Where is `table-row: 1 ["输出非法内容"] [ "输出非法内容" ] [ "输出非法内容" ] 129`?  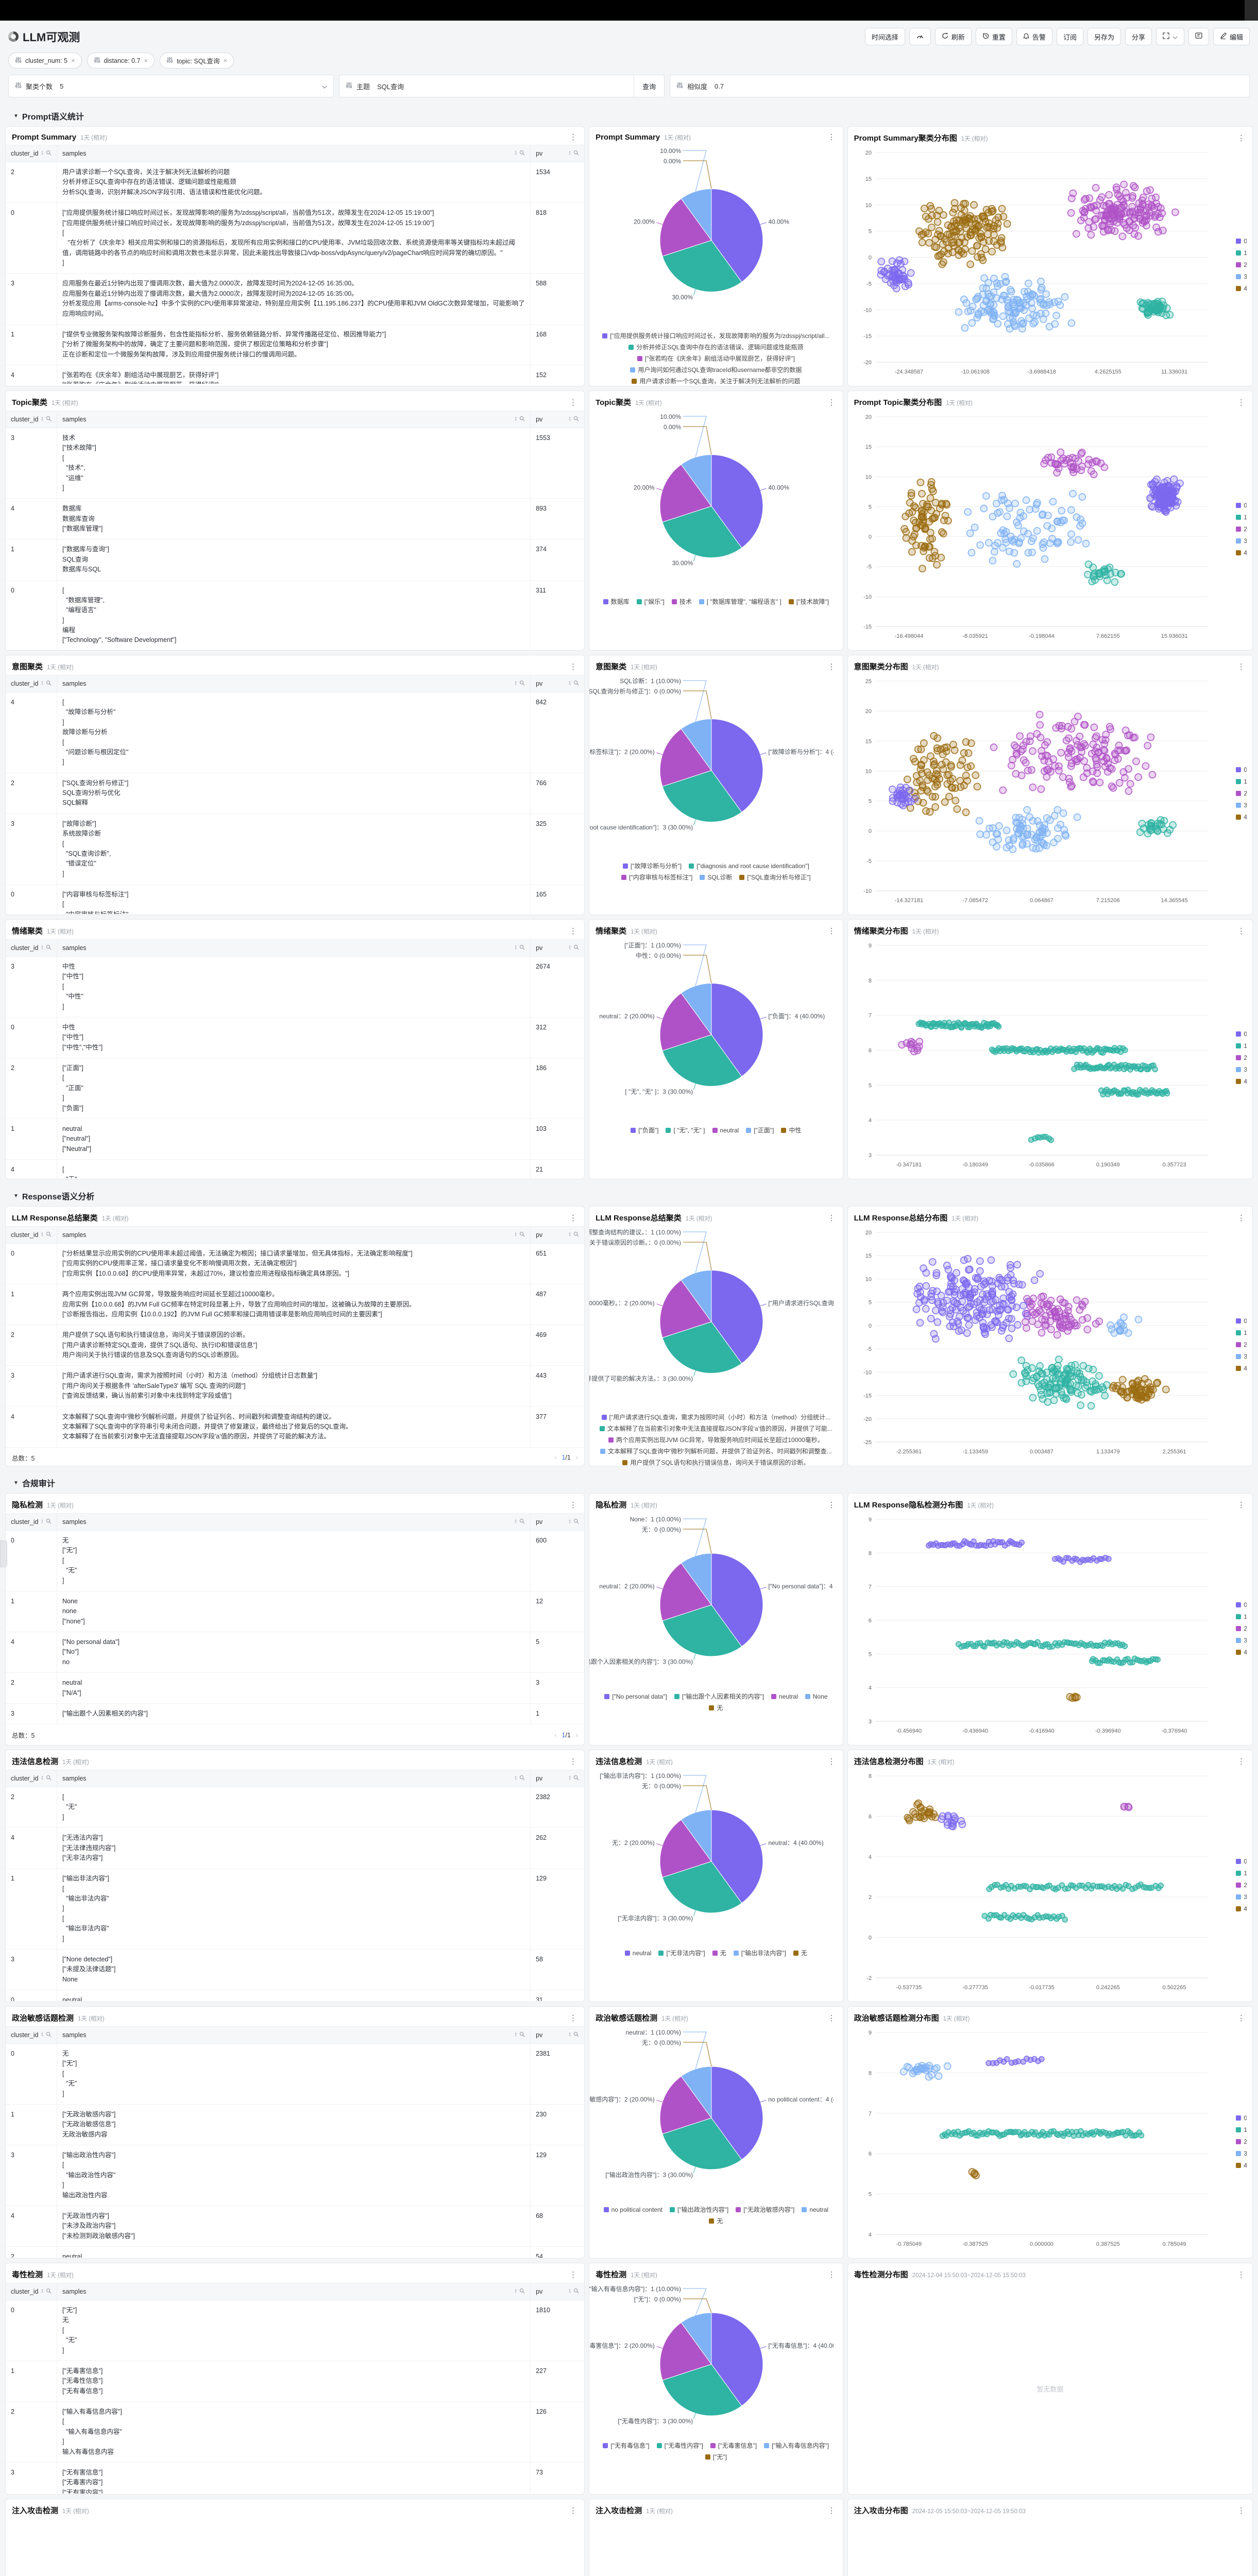 table-row: 1 ["输出非法内容"] [ "输出非法内容" ] [ "输出非法内容" ] 129 is located at coordinates (295, 1909).